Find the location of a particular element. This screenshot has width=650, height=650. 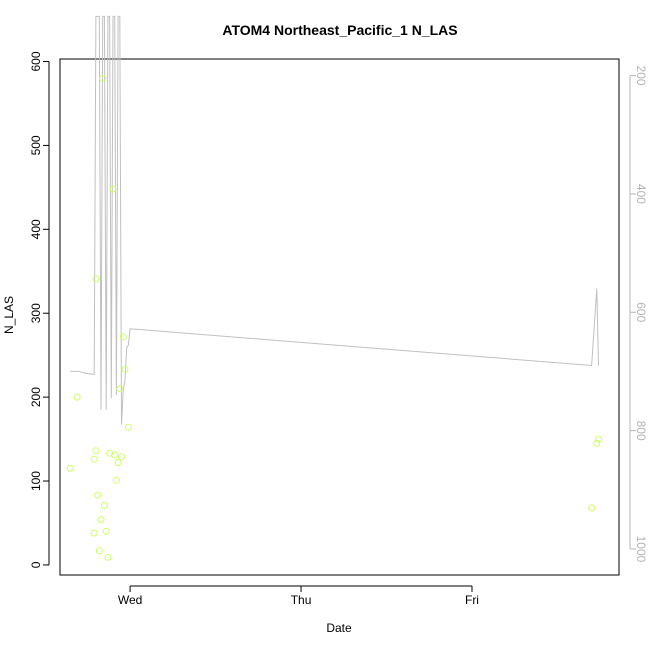

y-tick-label: 300 is located at coordinates (36, 313).